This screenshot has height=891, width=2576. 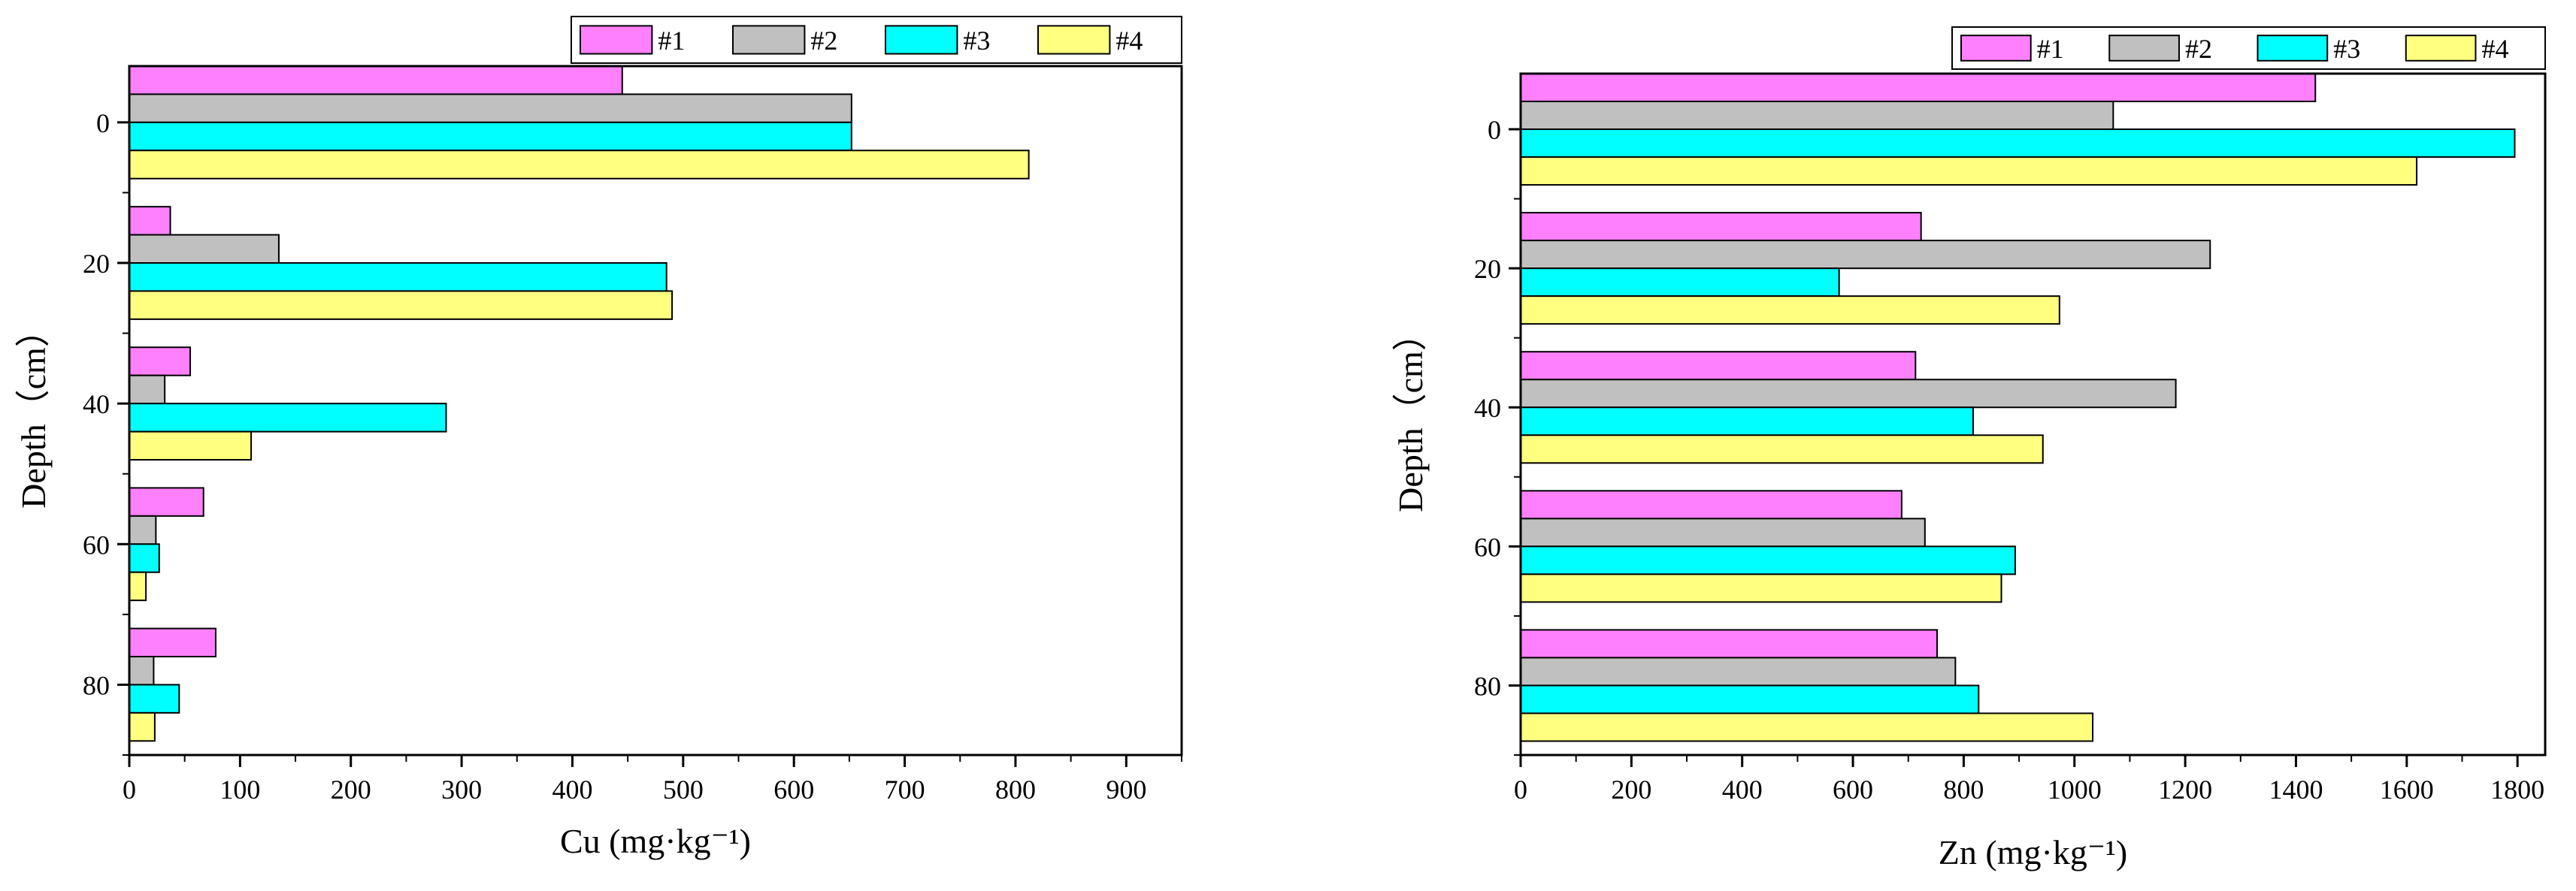 What do you see at coordinates (2075, 790) in the screenshot?
I see `x-tick-label: 1000` at bounding box center [2075, 790].